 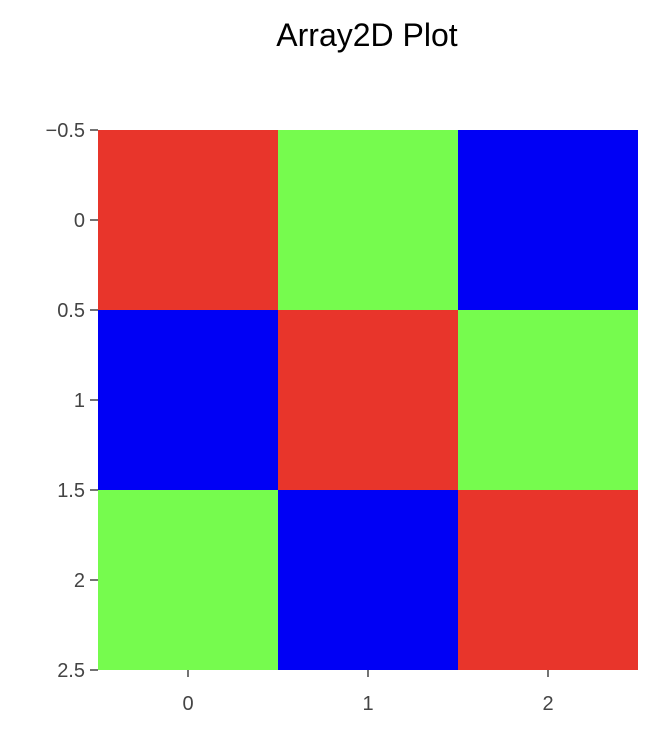 I want to click on y-tick-label: 0, so click(x=79, y=221).